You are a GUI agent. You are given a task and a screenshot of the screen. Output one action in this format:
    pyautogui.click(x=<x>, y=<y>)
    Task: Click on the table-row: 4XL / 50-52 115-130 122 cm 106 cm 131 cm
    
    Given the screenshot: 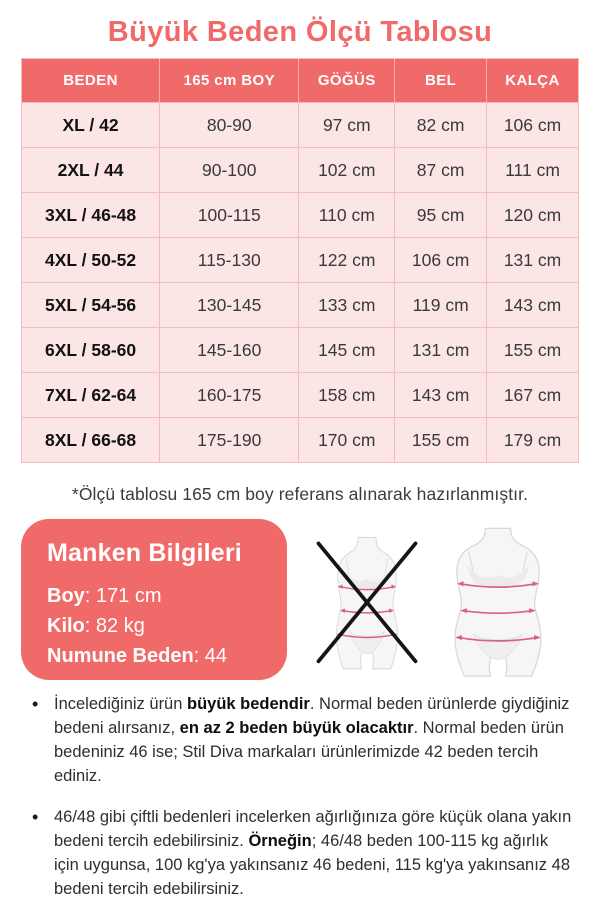 What is the action you would take?
    pyautogui.click(x=299, y=260)
    